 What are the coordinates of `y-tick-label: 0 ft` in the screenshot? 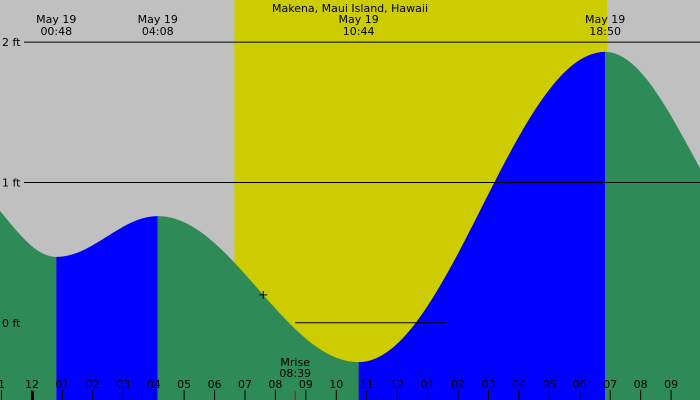 It's located at (11, 323).